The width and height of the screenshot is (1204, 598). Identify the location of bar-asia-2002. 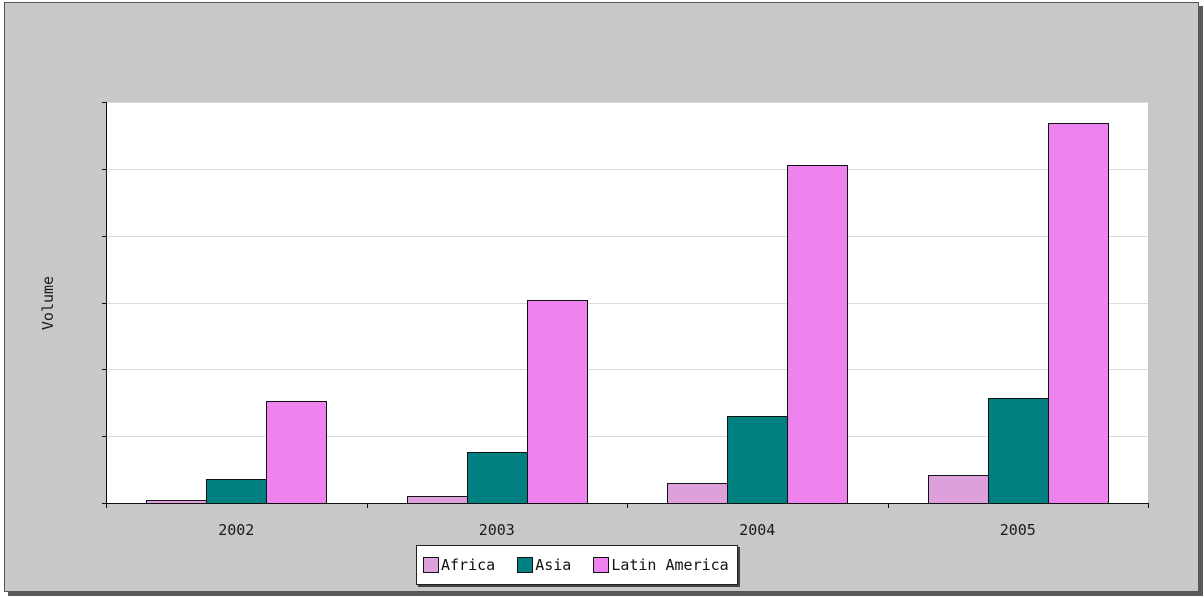
(236, 491).